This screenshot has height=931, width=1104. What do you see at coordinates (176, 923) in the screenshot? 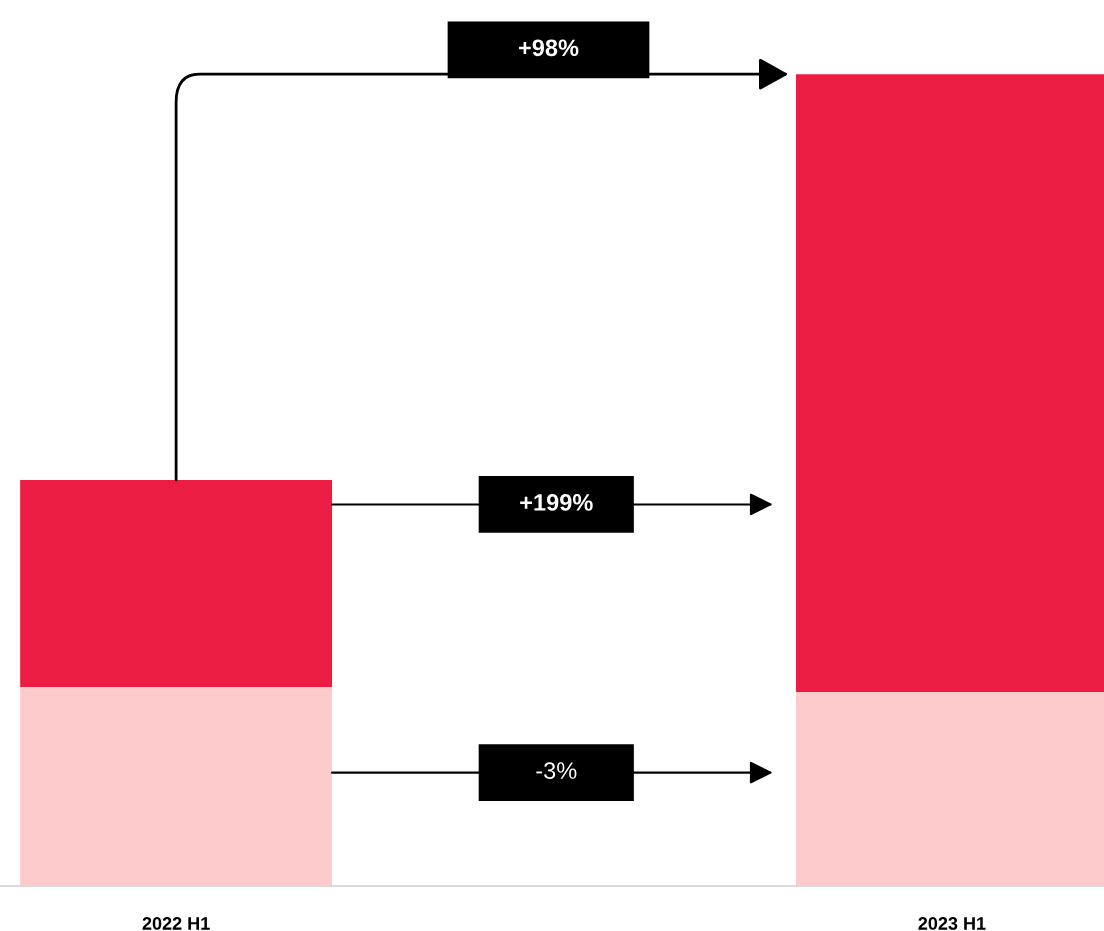
I see `x-tick-label: 2022 H1` at bounding box center [176, 923].